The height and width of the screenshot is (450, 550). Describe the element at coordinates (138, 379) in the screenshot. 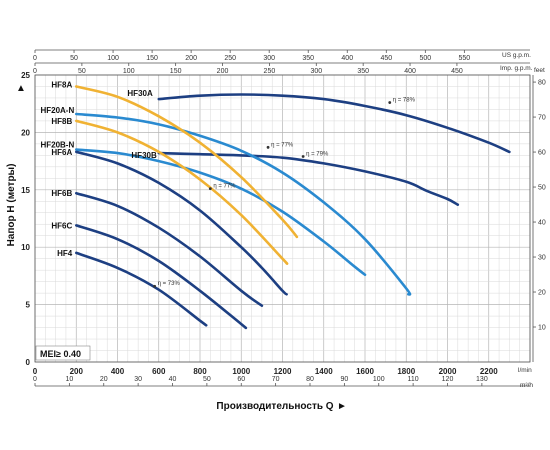

I see `m3h-tick-label: 30` at that location.